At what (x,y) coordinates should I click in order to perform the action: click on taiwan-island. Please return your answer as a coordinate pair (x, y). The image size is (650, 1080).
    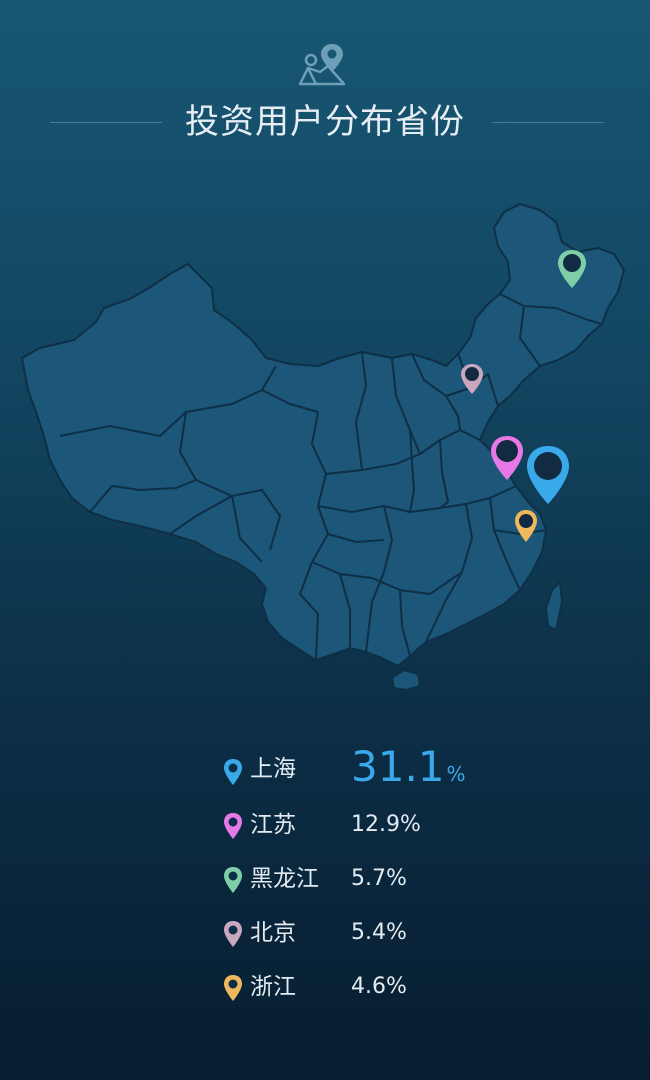
    Looking at the image, I should click on (554, 605).